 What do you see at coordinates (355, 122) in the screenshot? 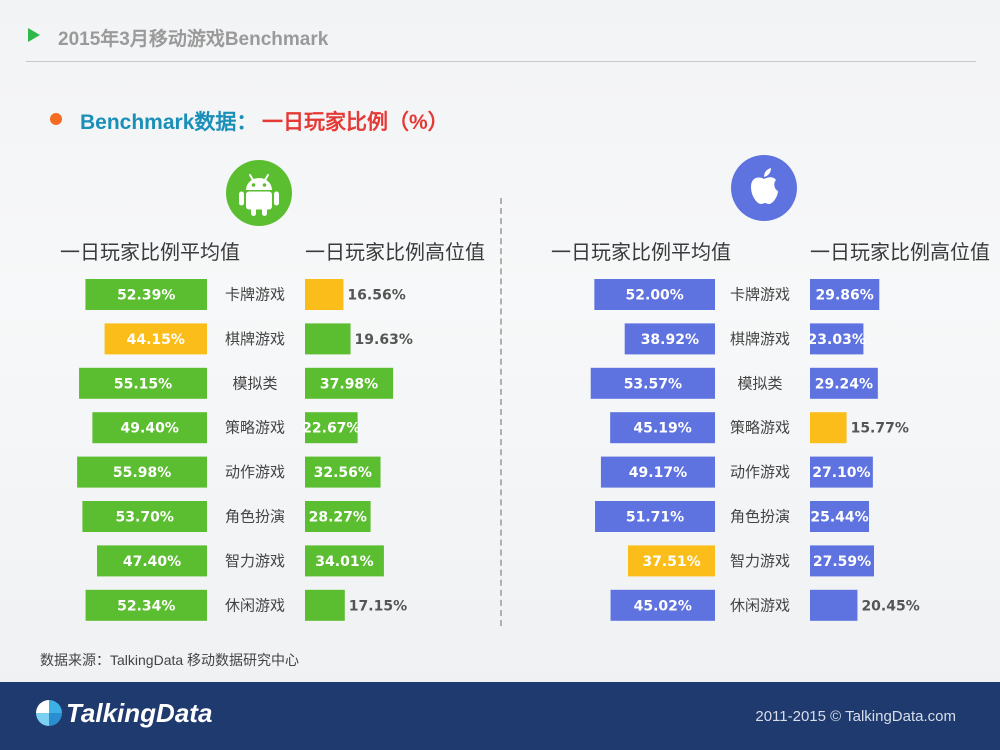
I see `subtitle-metric: 一日玩家比例（%）` at bounding box center [355, 122].